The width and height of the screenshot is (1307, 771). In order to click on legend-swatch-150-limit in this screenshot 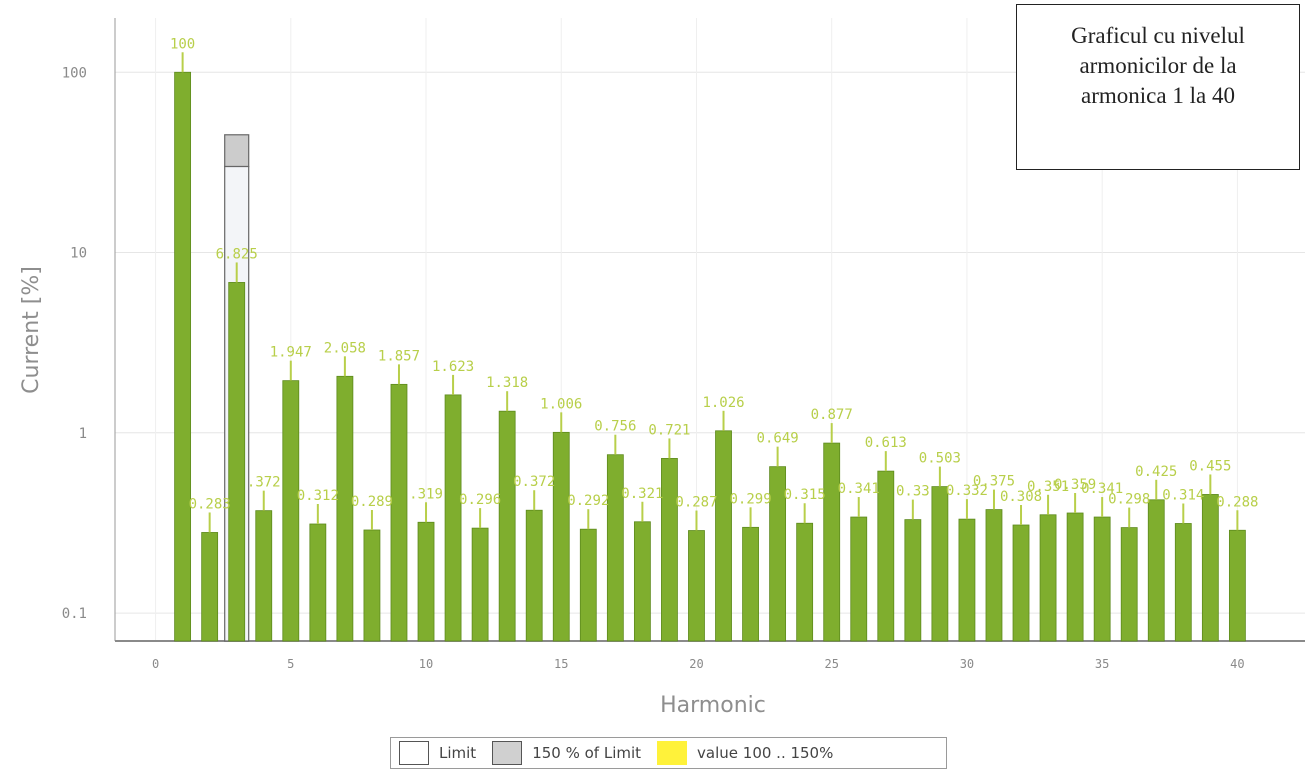, I will do `click(507, 753)`.